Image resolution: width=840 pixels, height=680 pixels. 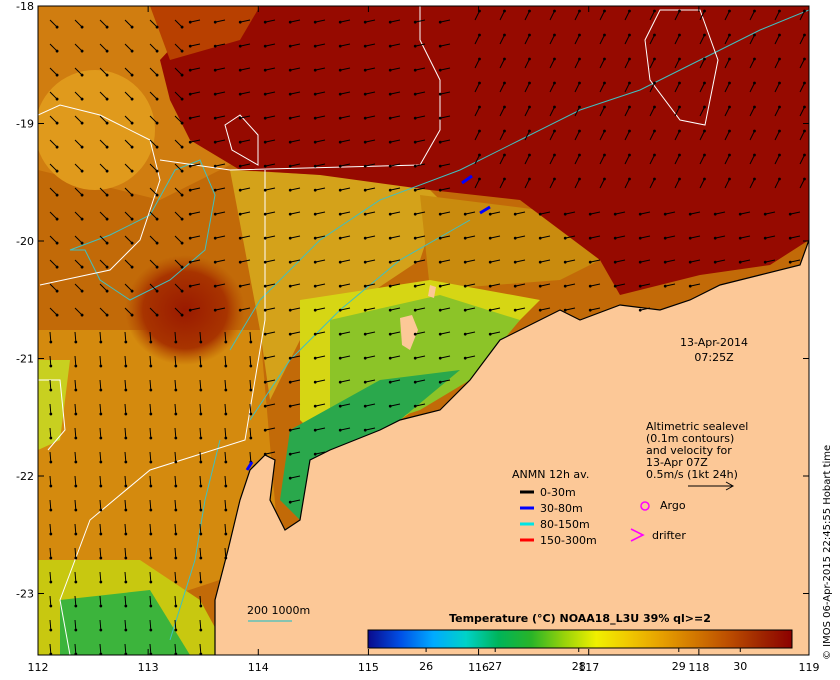 What do you see at coordinates (558, 540) in the screenshot?
I see `anmn-legend-item: 150-300m` at bounding box center [558, 540].